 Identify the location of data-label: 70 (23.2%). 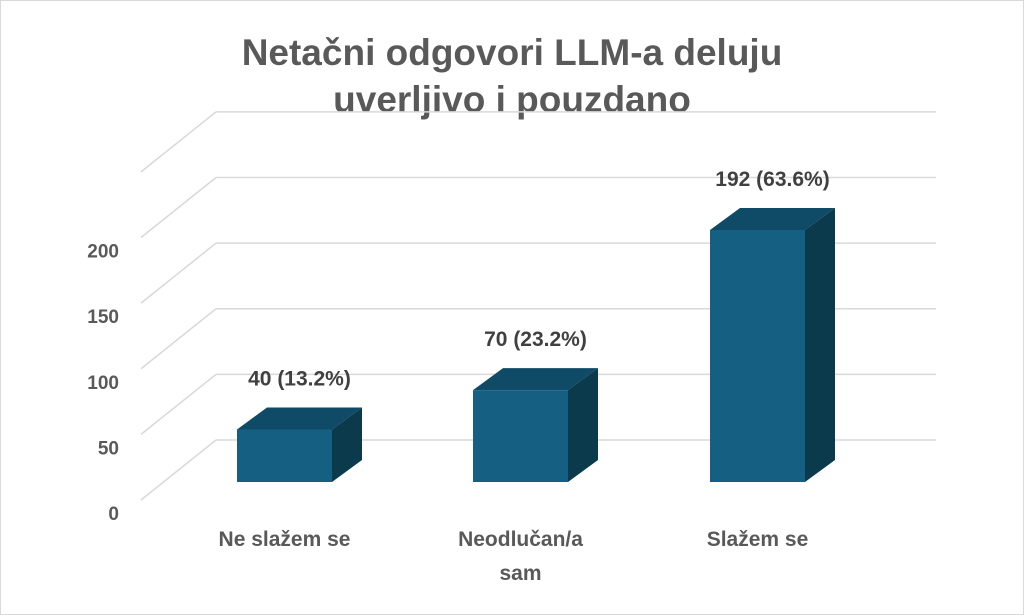
(535, 339).